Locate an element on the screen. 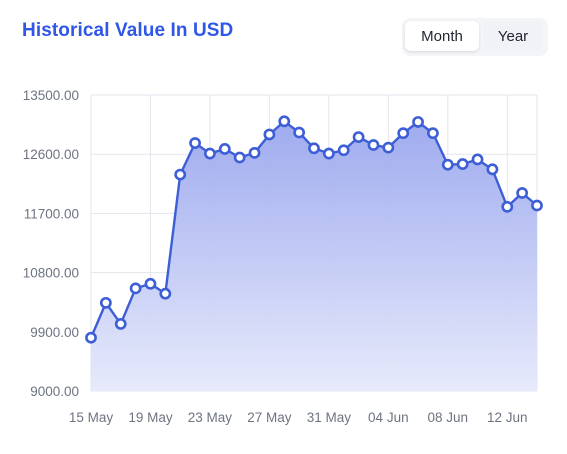 This screenshot has height=454, width=567. period-toggle: Month Year is located at coordinates (475, 37).